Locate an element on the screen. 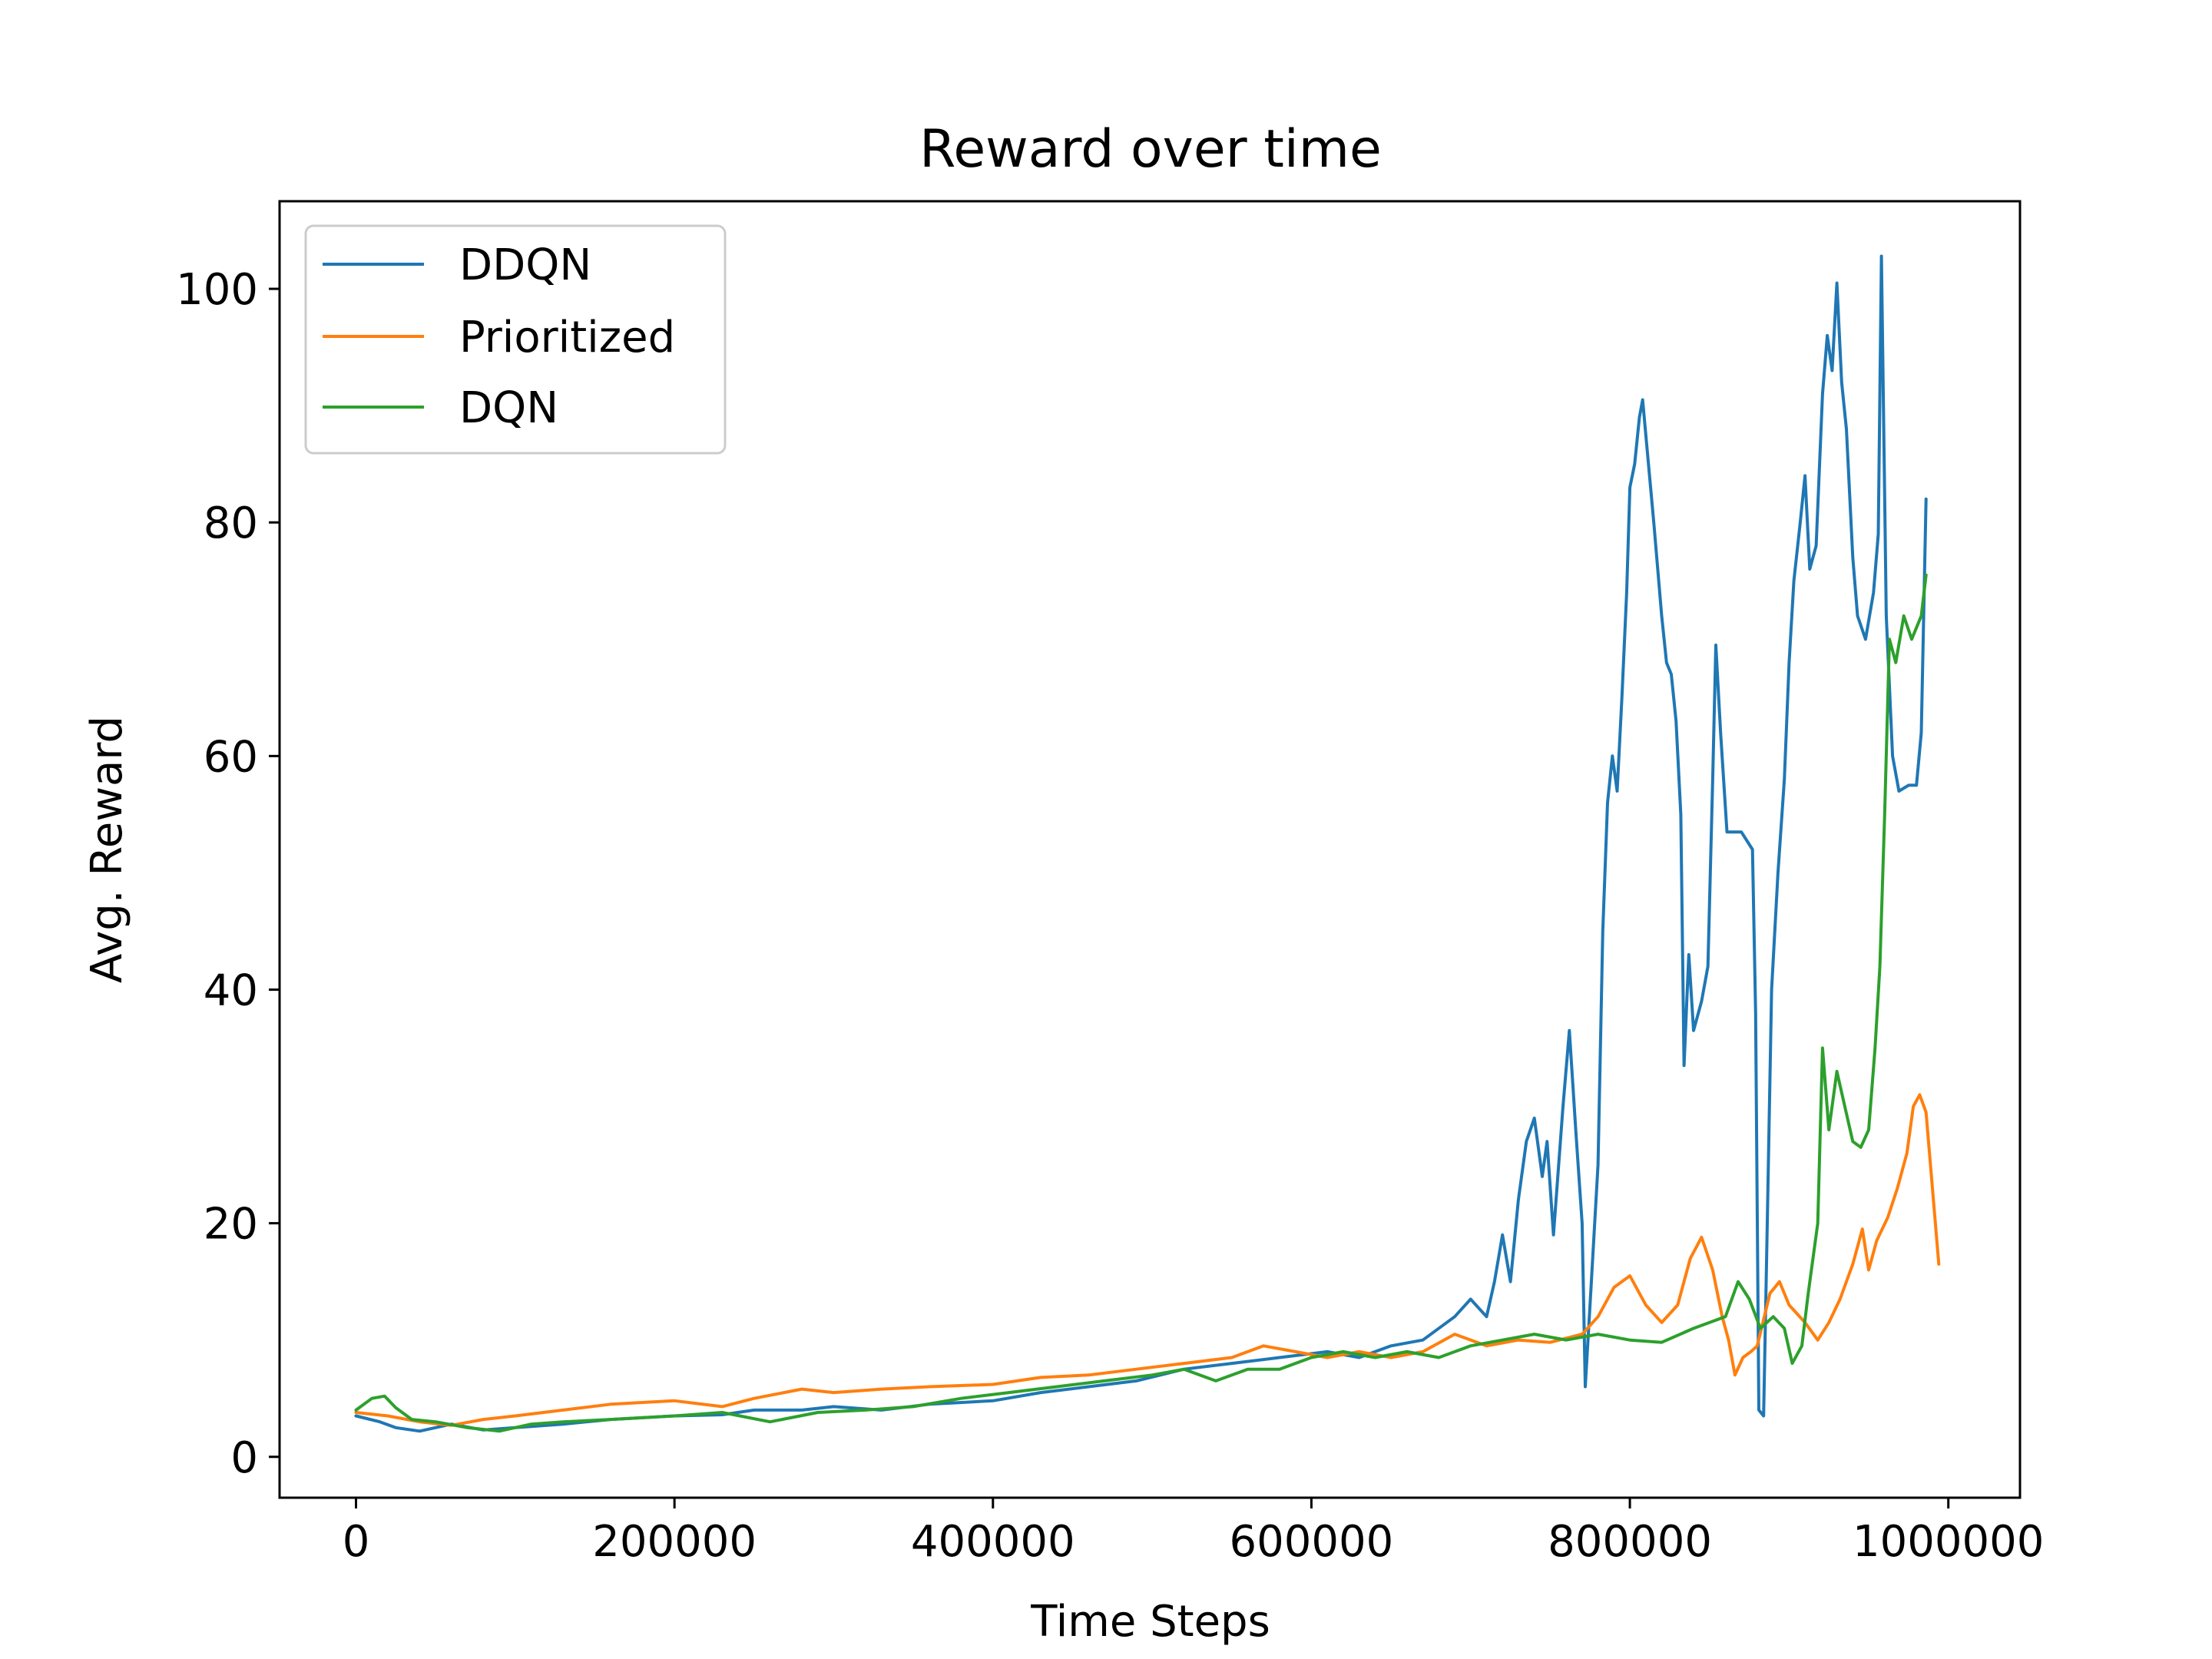  y-tick-label: 80 is located at coordinates (231, 523).